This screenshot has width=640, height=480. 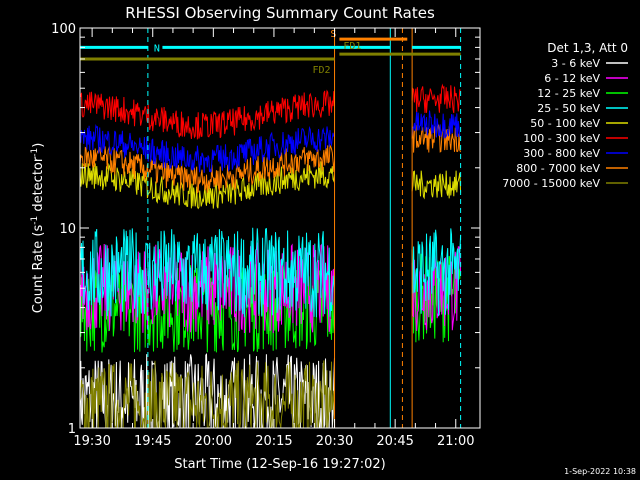 I want to click on y-axis-label-sup1: -1, so click(x=35, y=220).